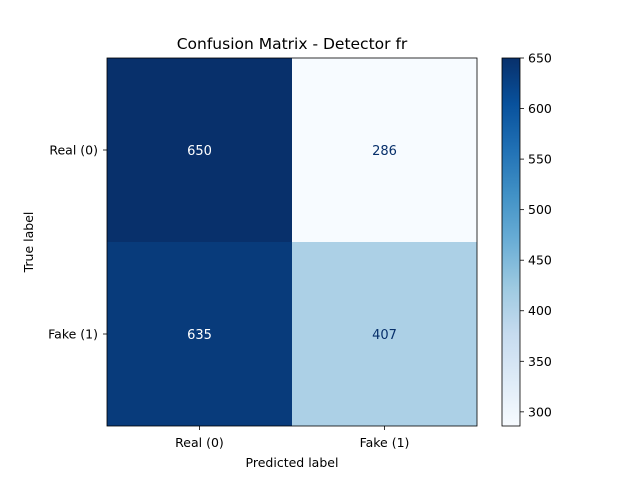 The width and height of the screenshot is (640, 480). What do you see at coordinates (292, 462) in the screenshot?
I see `x-axis-label: Predicted label` at bounding box center [292, 462].